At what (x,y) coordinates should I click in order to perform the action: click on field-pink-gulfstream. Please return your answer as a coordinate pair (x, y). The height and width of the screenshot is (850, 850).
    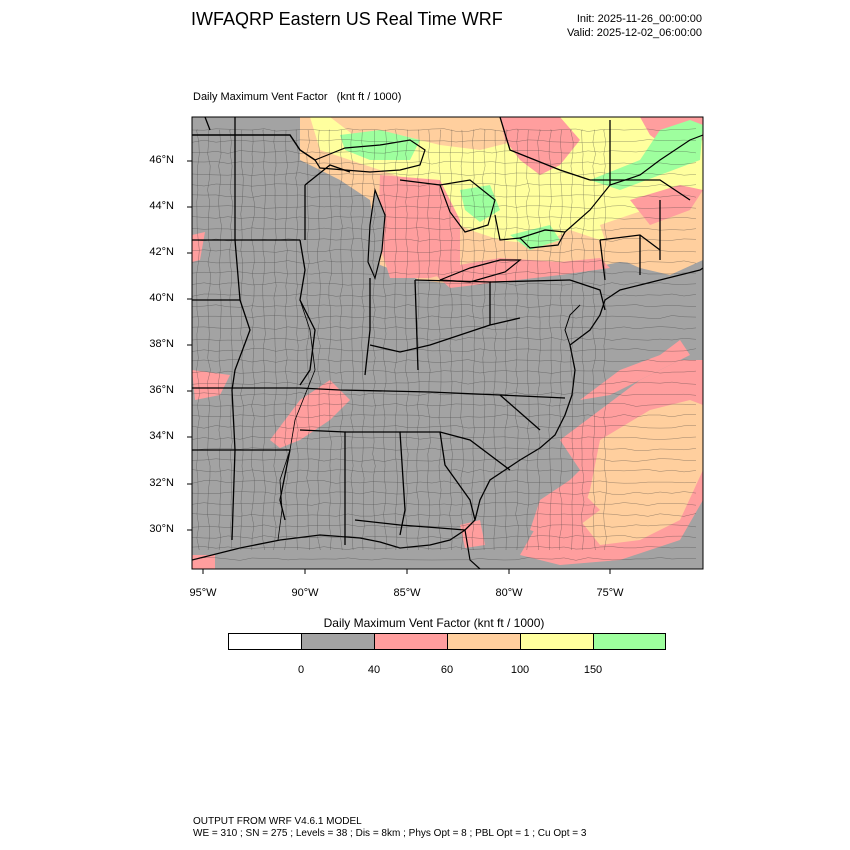
    Looking at the image, I should click on (635, 370).